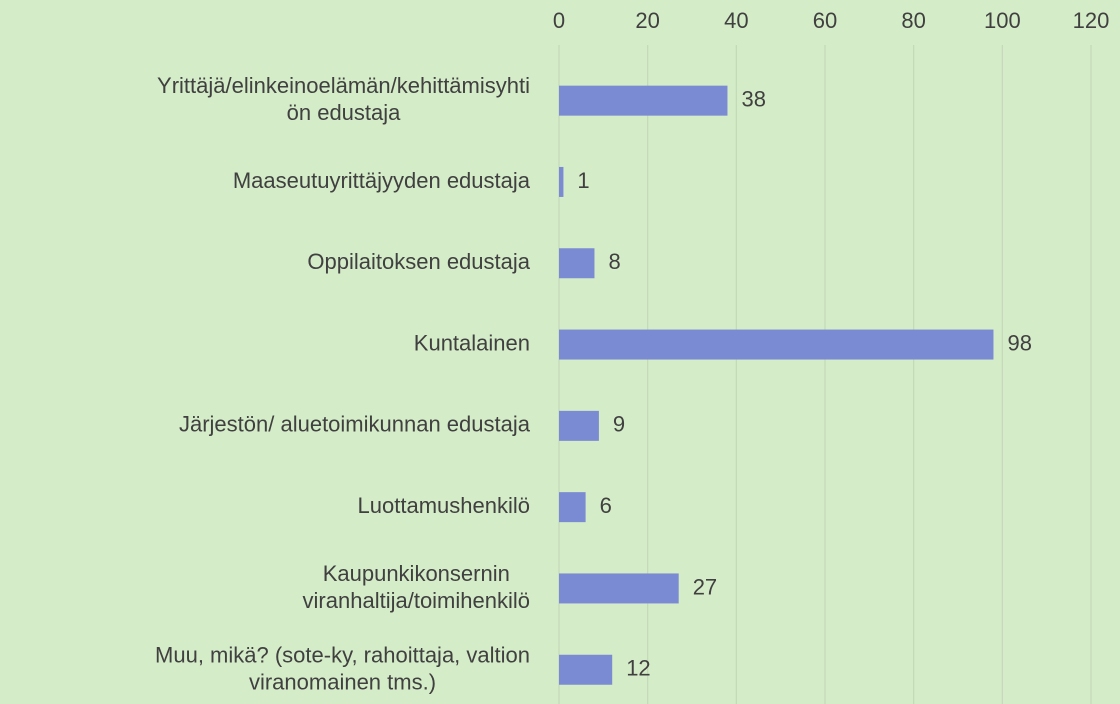 This screenshot has width=1120, height=704. Describe the element at coordinates (614, 261) in the screenshot. I see `value-label: 8` at that location.